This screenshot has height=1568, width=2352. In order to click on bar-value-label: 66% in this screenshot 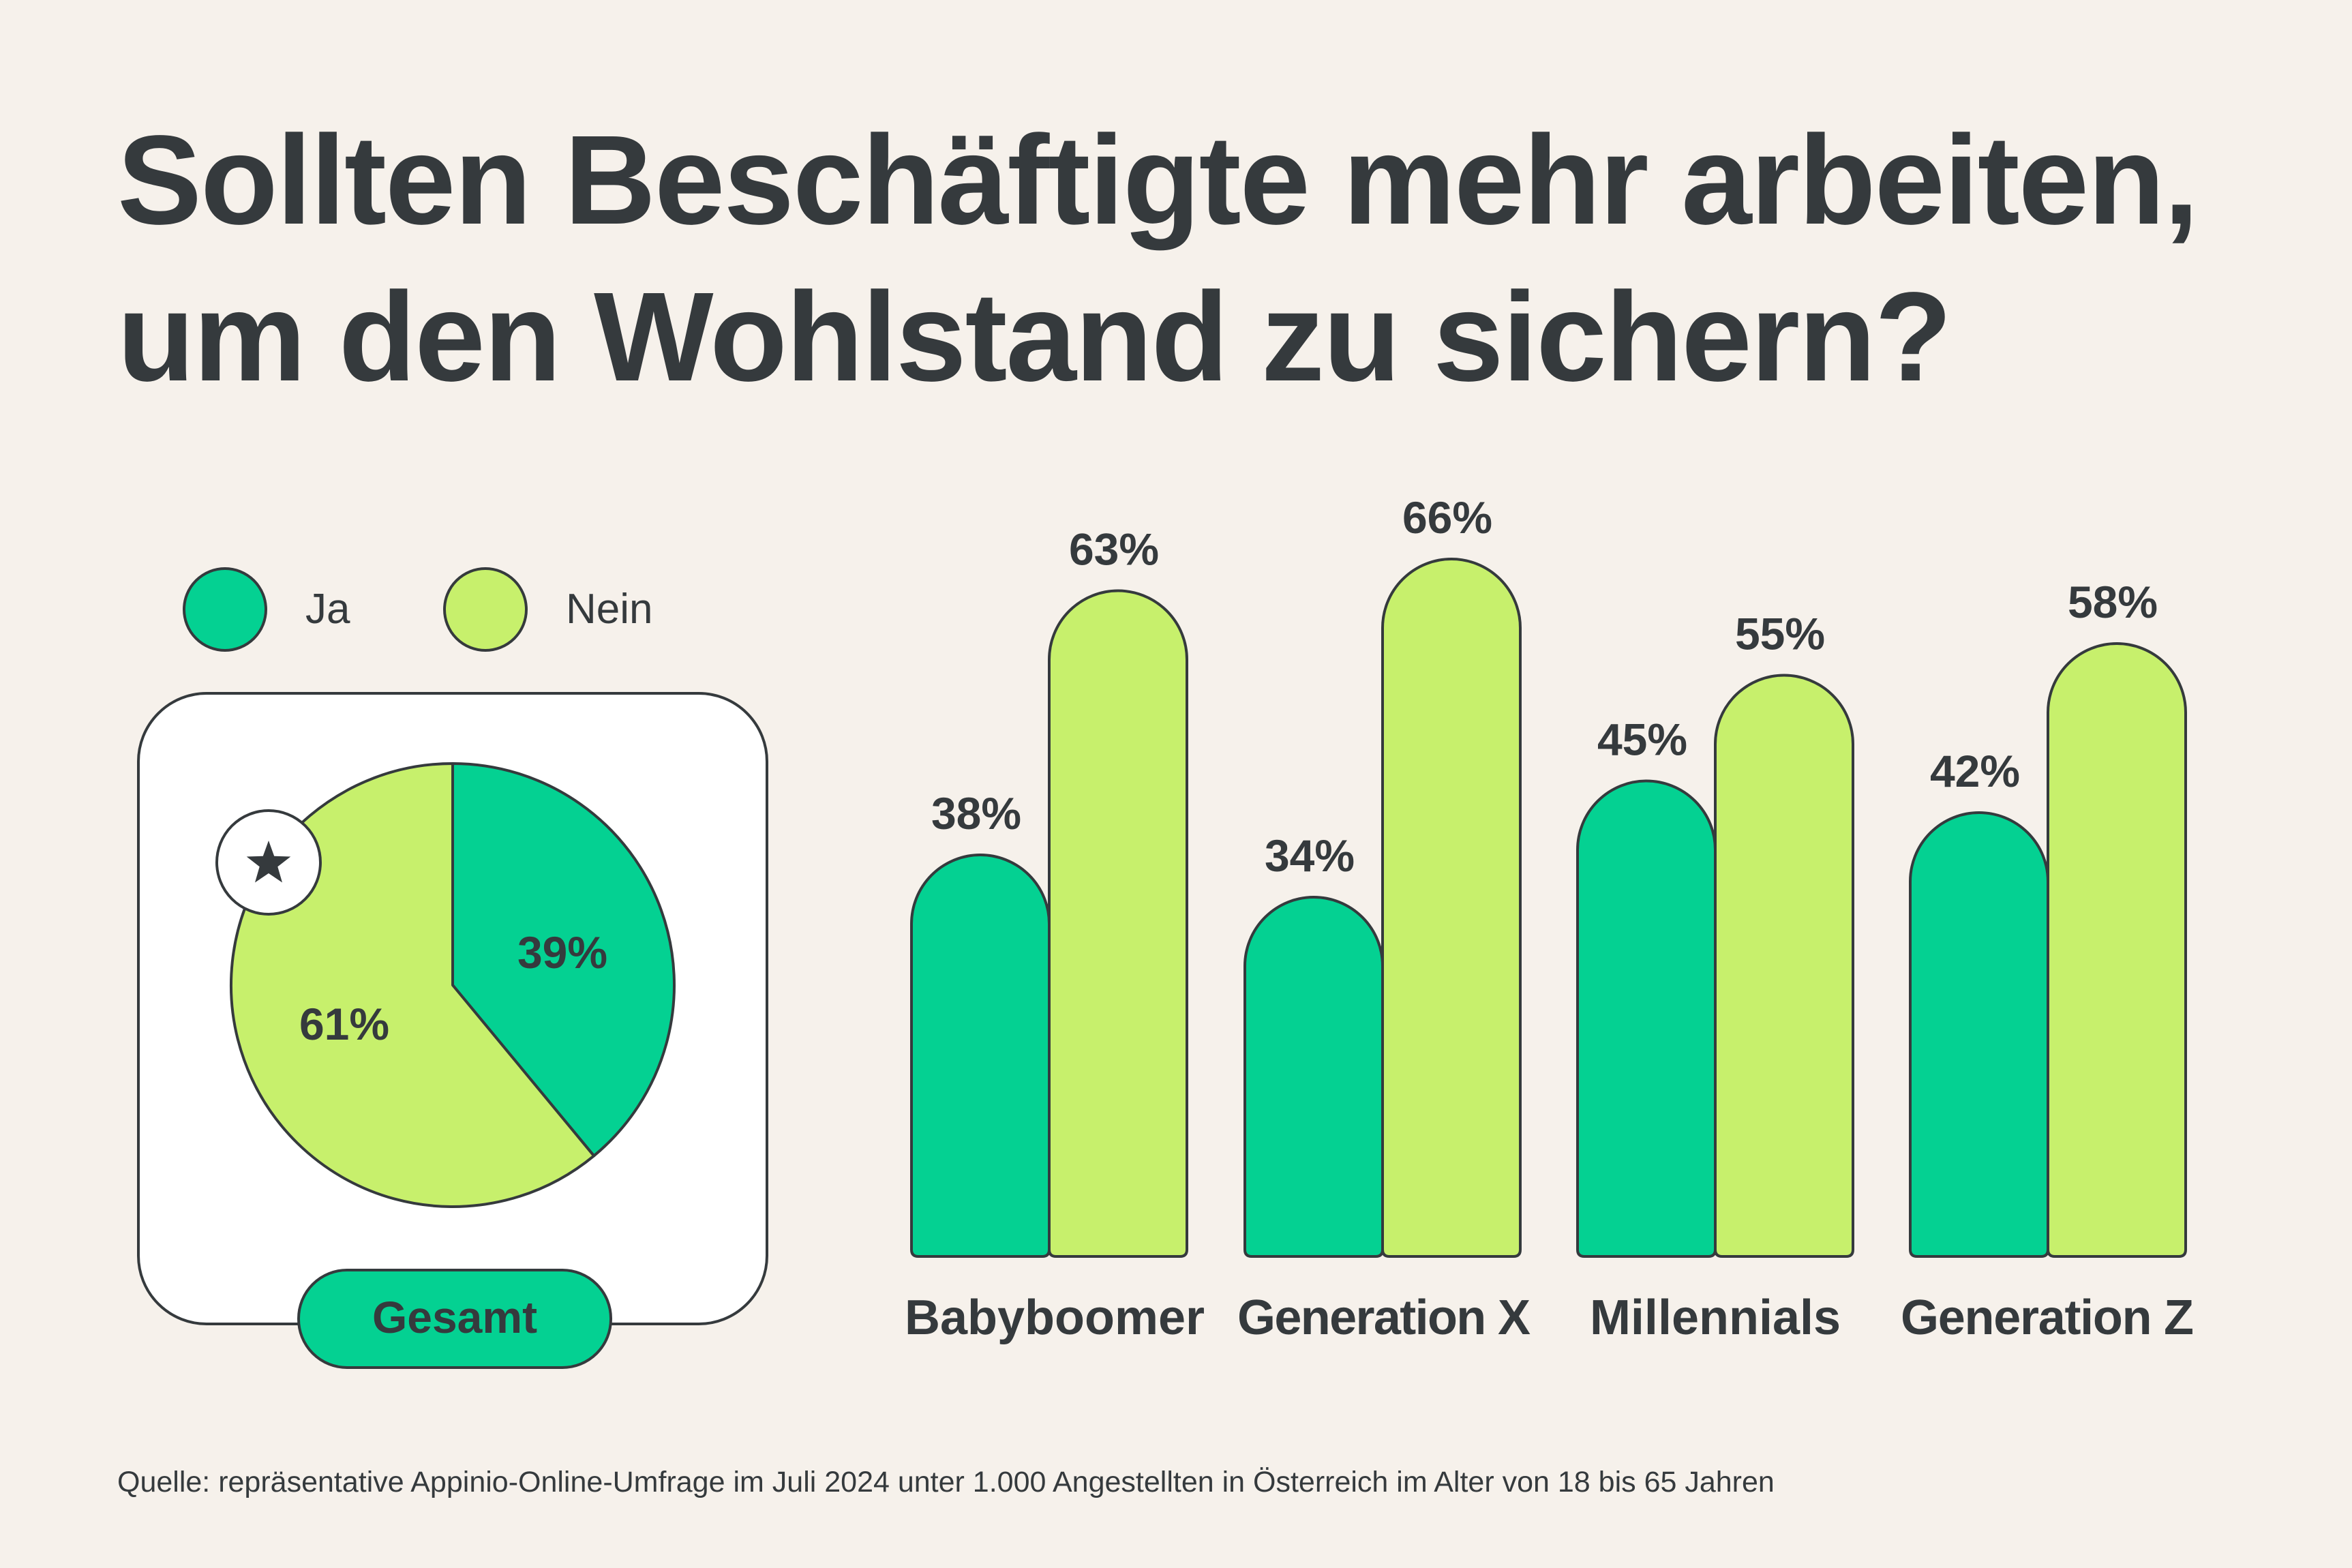, I will do `click(1447, 517)`.